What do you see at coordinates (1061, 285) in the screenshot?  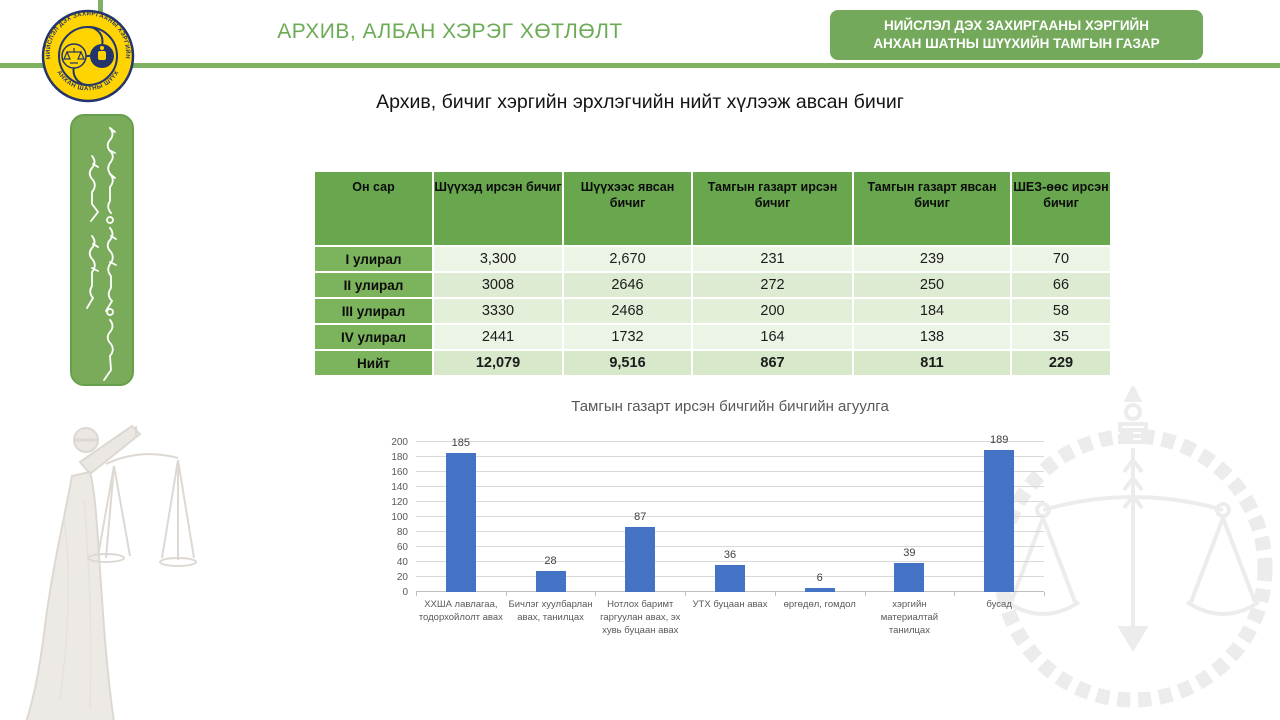 I see `table-cell: 66` at bounding box center [1061, 285].